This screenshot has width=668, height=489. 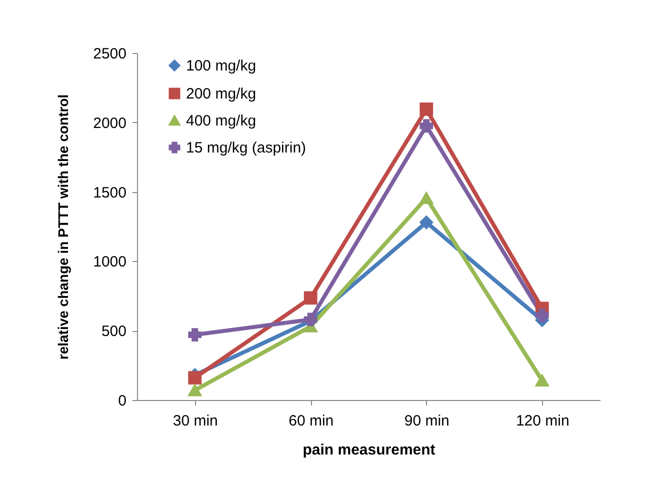 I want to click on y-axis-title: relative change in PTTT with the control, so click(x=63, y=227).